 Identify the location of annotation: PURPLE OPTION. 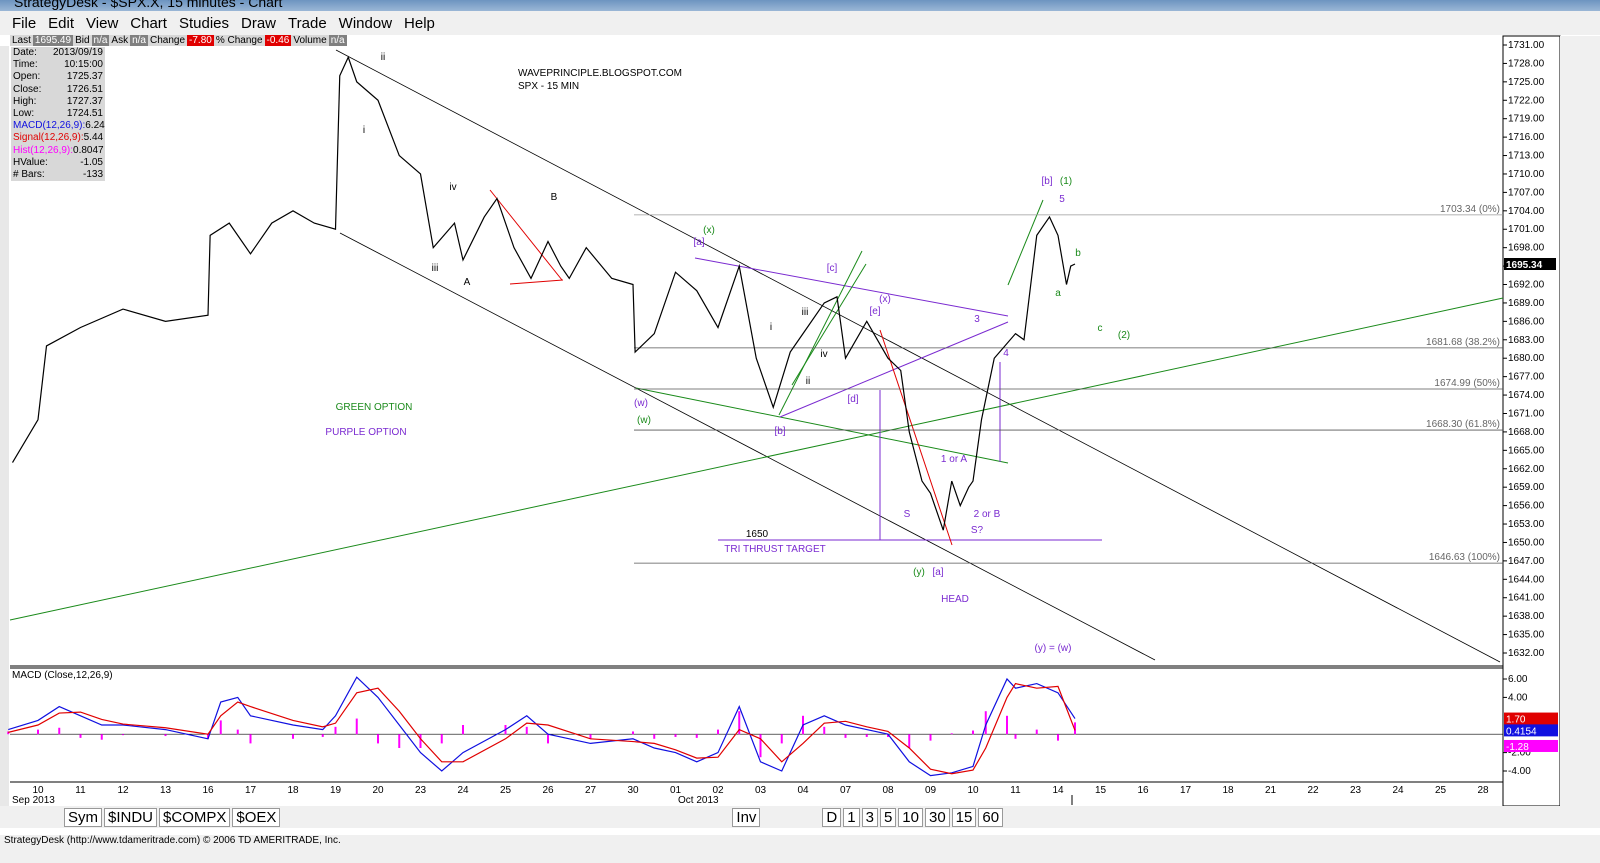
(365, 432).